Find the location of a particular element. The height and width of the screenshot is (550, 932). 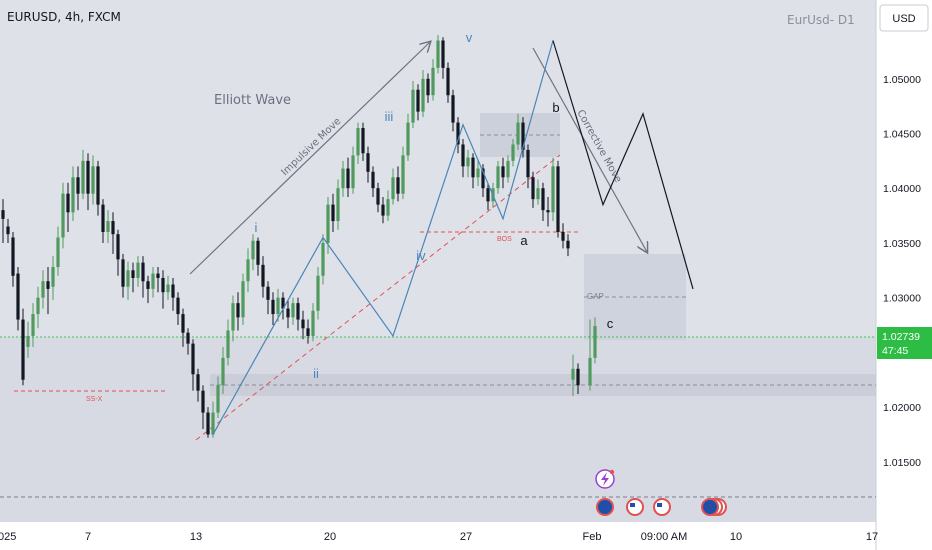

event-stack-icon is located at coordinates (714, 507).